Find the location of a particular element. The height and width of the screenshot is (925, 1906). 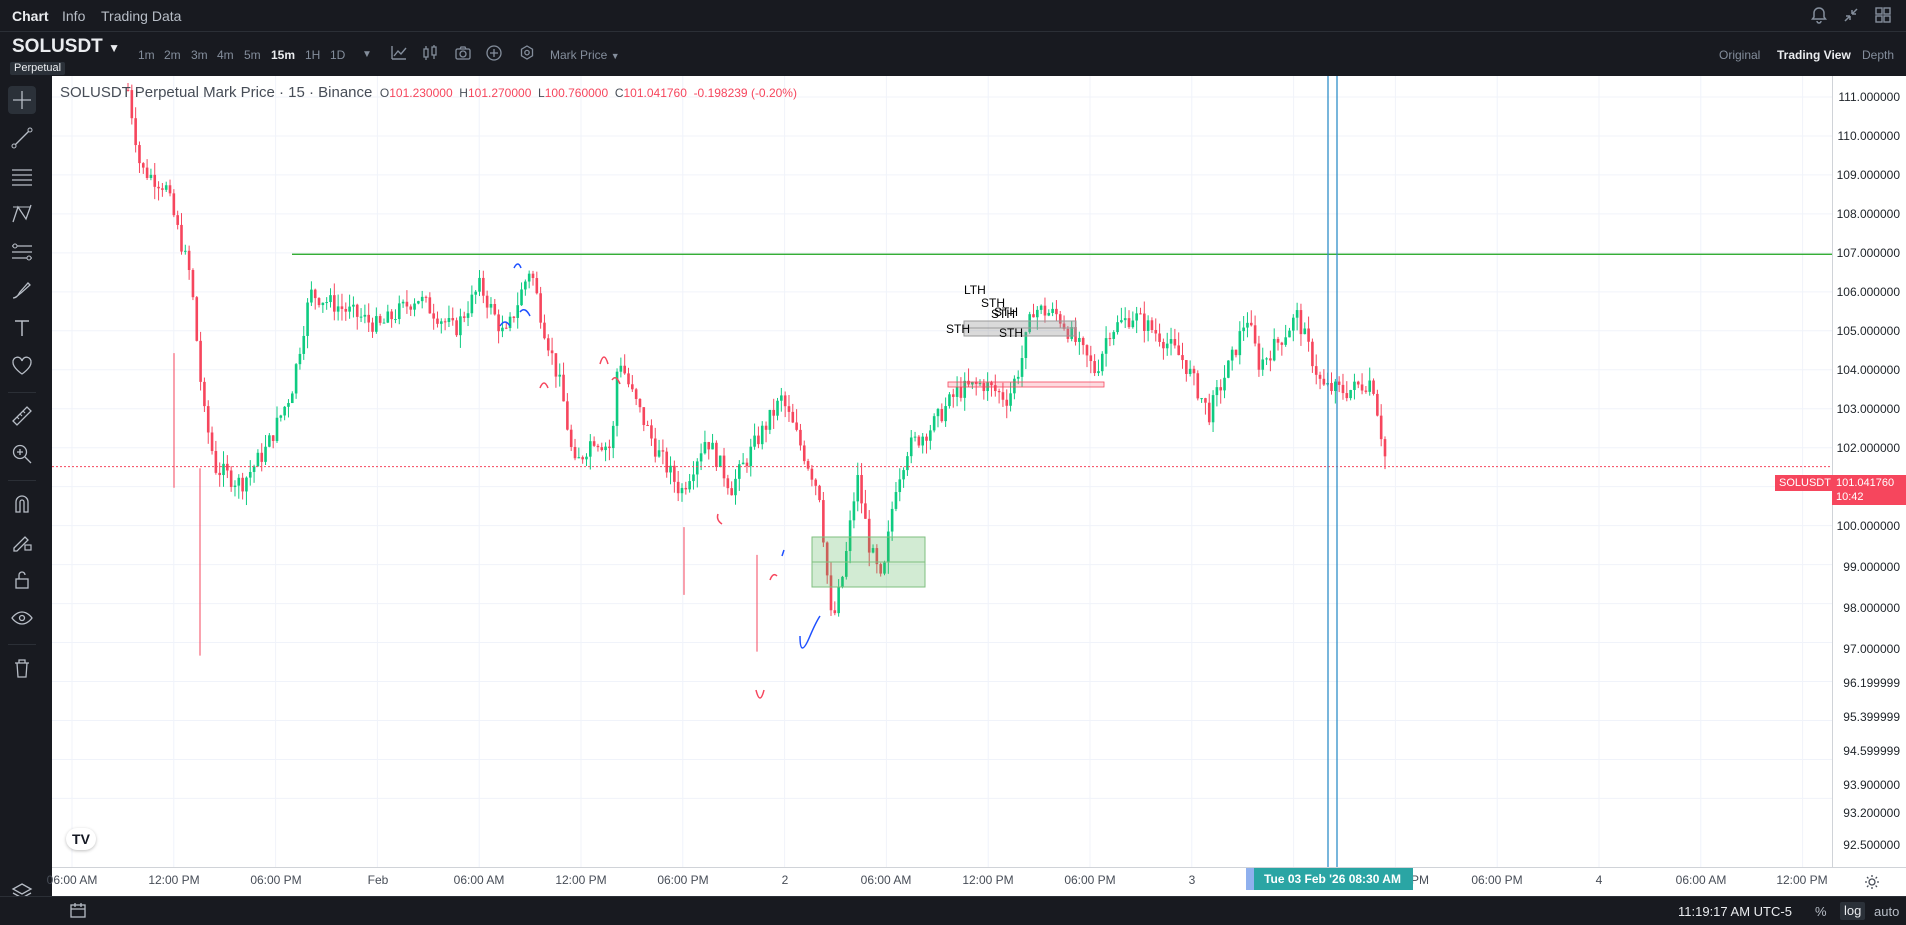

interval-1d: 1D is located at coordinates (338, 55).